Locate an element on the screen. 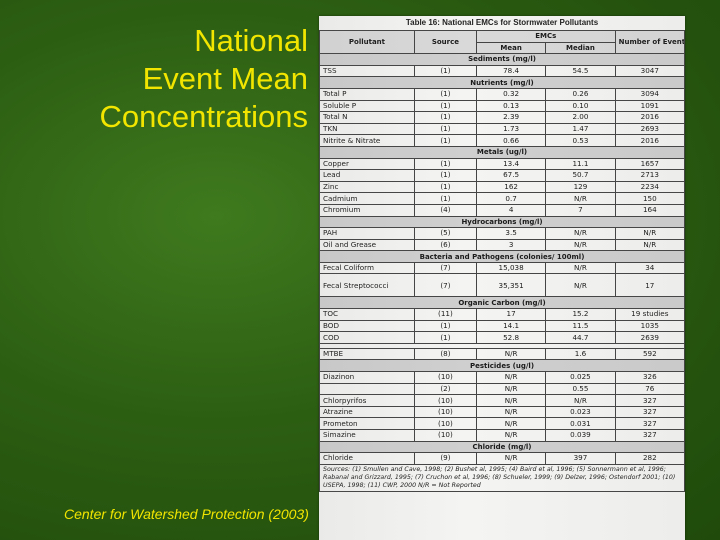  table-row: Prometon (10) N/R 0.031 327 is located at coordinates (502, 423).